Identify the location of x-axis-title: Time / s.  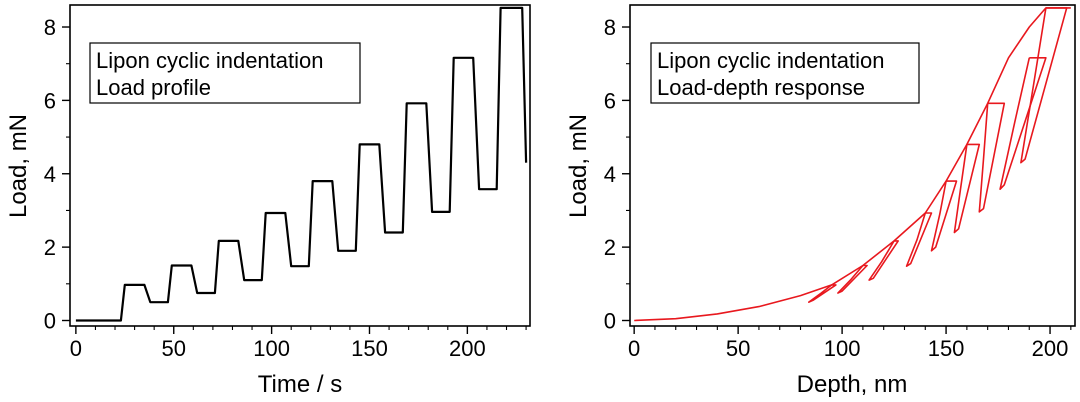
(300, 384).